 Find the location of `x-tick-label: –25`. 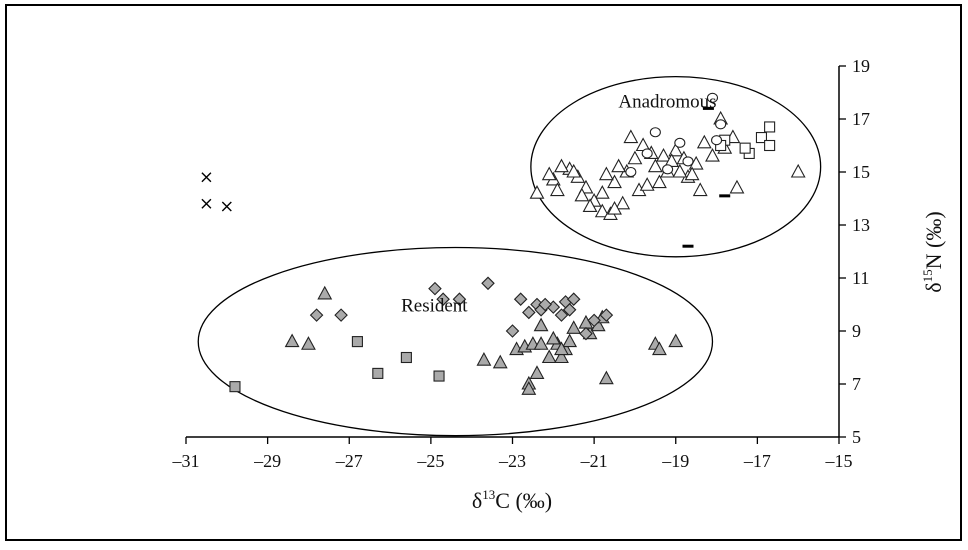

x-tick-label: –25 is located at coordinates (430, 461).